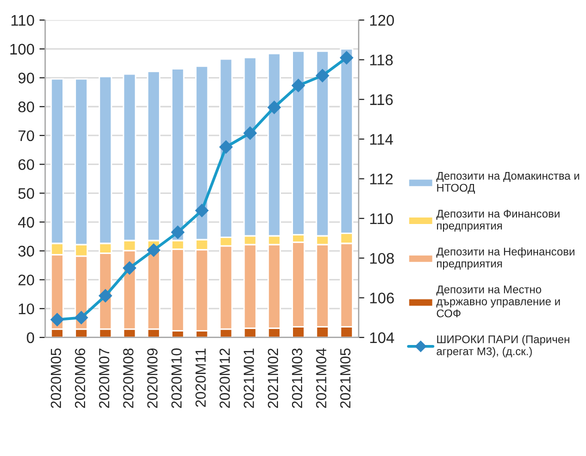 This screenshot has height=456, width=586. Describe the element at coordinates (26, 222) in the screenshot. I see `y-tick-label: 40` at that location.